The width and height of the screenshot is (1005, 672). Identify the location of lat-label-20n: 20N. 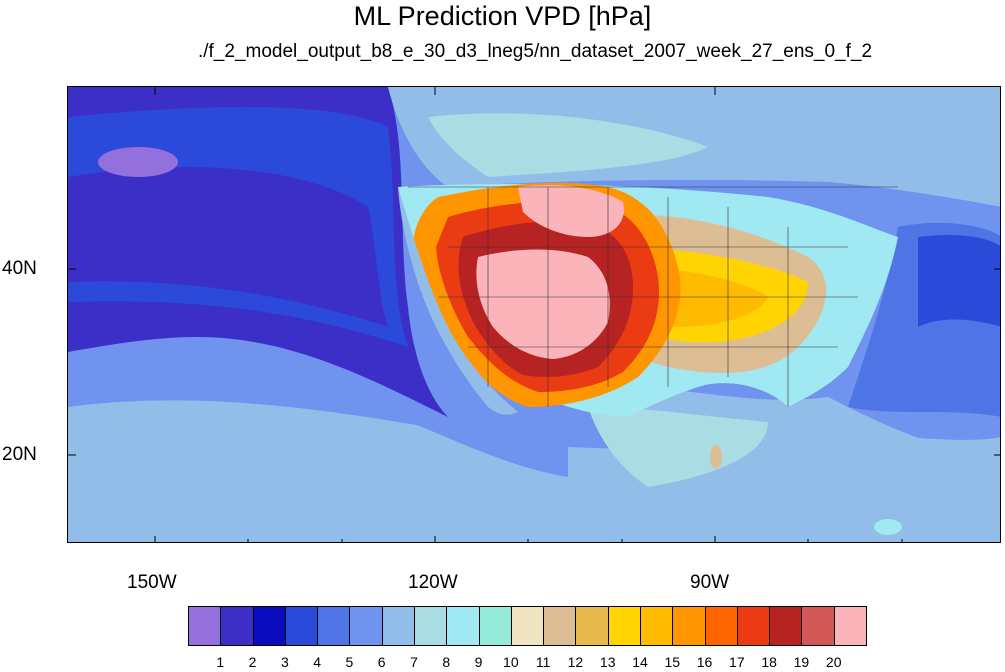
(19, 454).